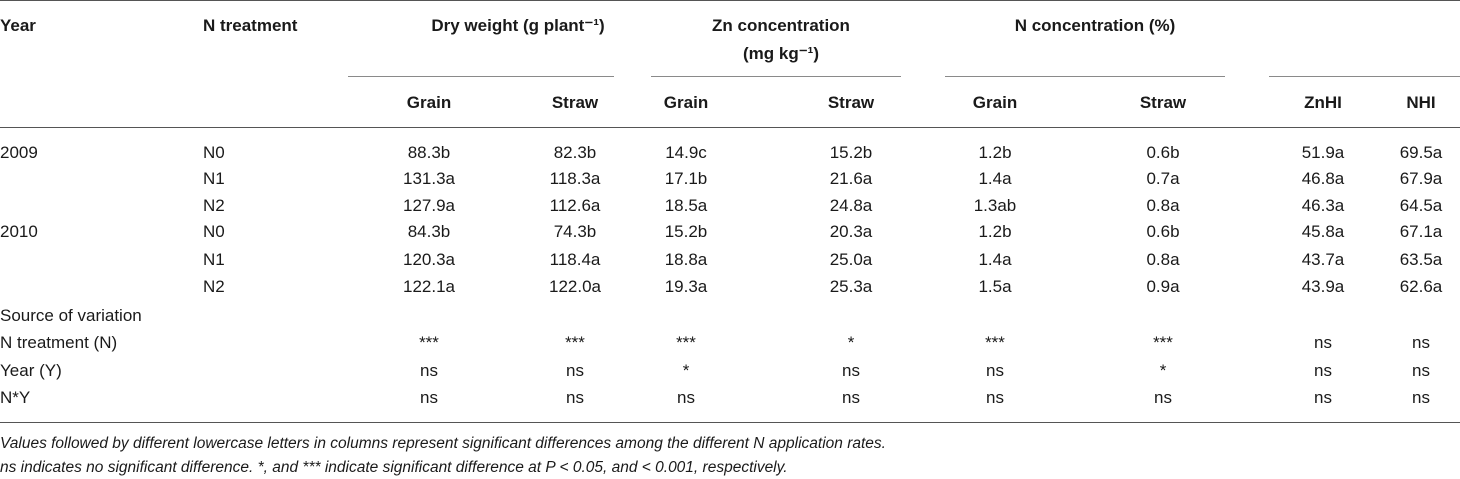  What do you see at coordinates (1421, 231) in the screenshot?
I see `table-cell: 67.1a` at bounding box center [1421, 231].